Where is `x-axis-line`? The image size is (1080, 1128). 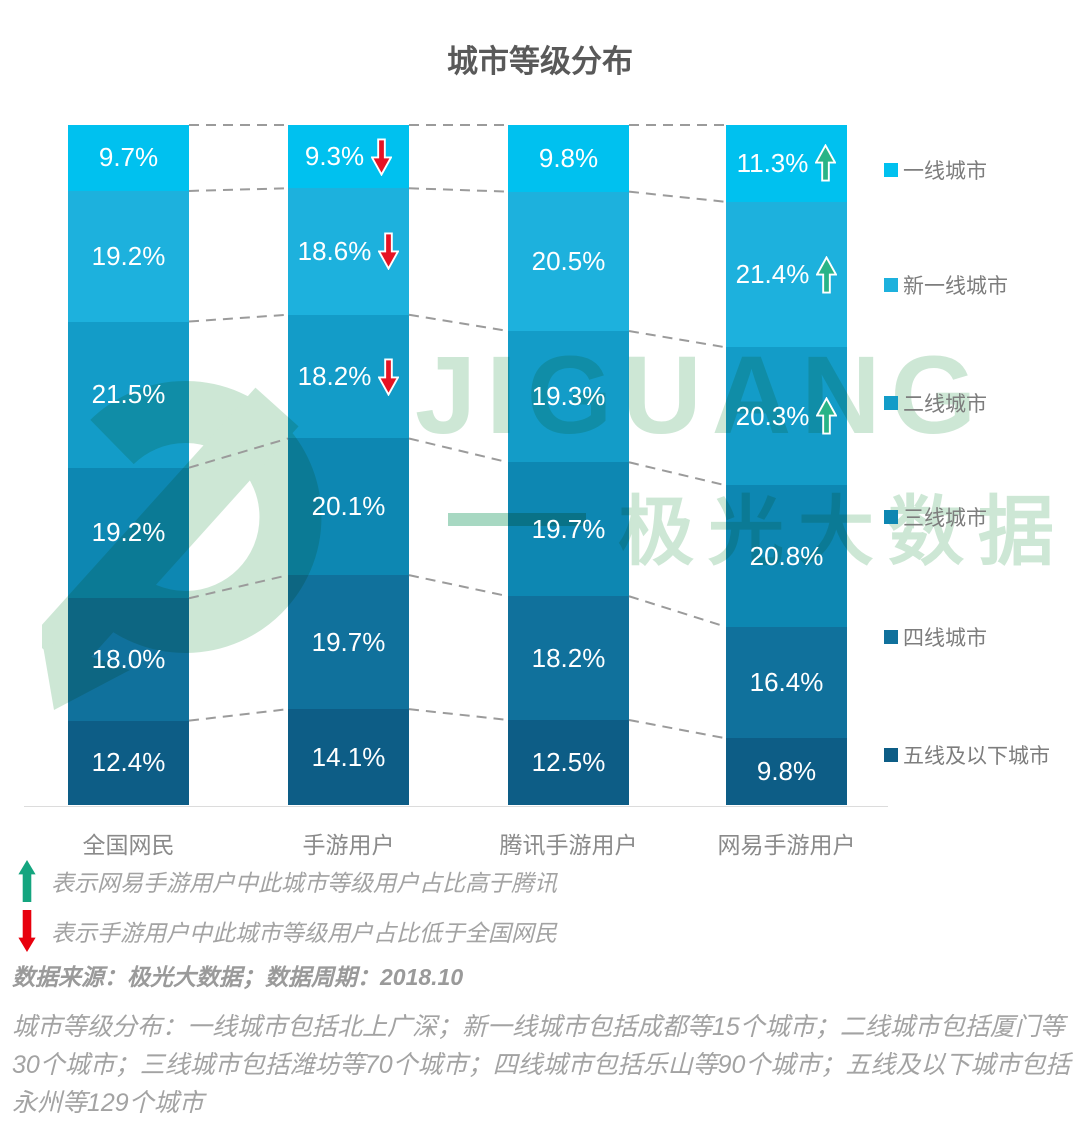 x-axis-line is located at coordinates (456, 806).